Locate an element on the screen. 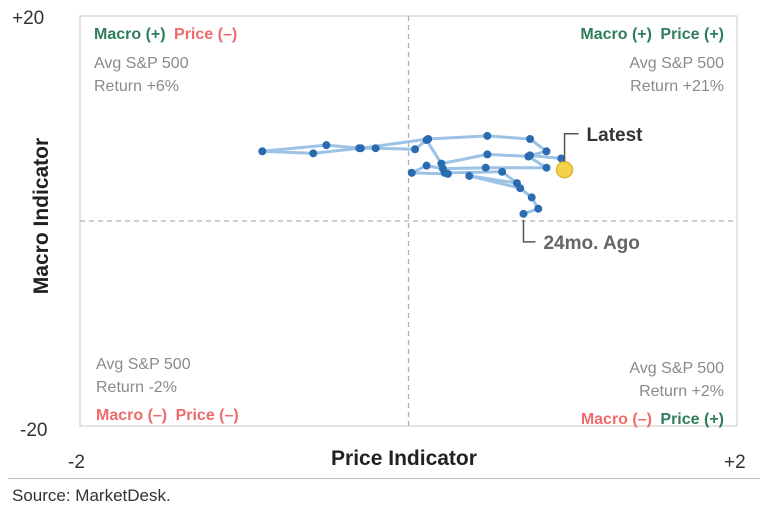 The width and height of the screenshot is (773, 519). quadrant-bottom-right-heading: Macro (–) Price (+) is located at coordinates (652, 419).